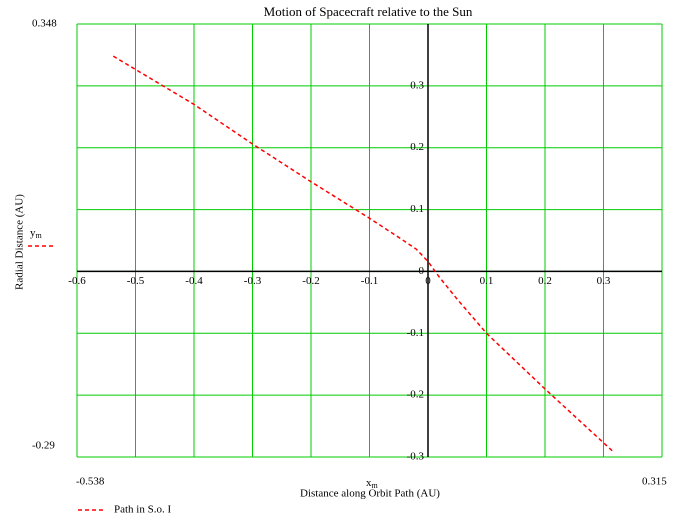 This screenshot has width=685, height=524. Describe the element at coordinates (415, 333) in the screenshot. I see `y-tick-label: -0.1` at that location.